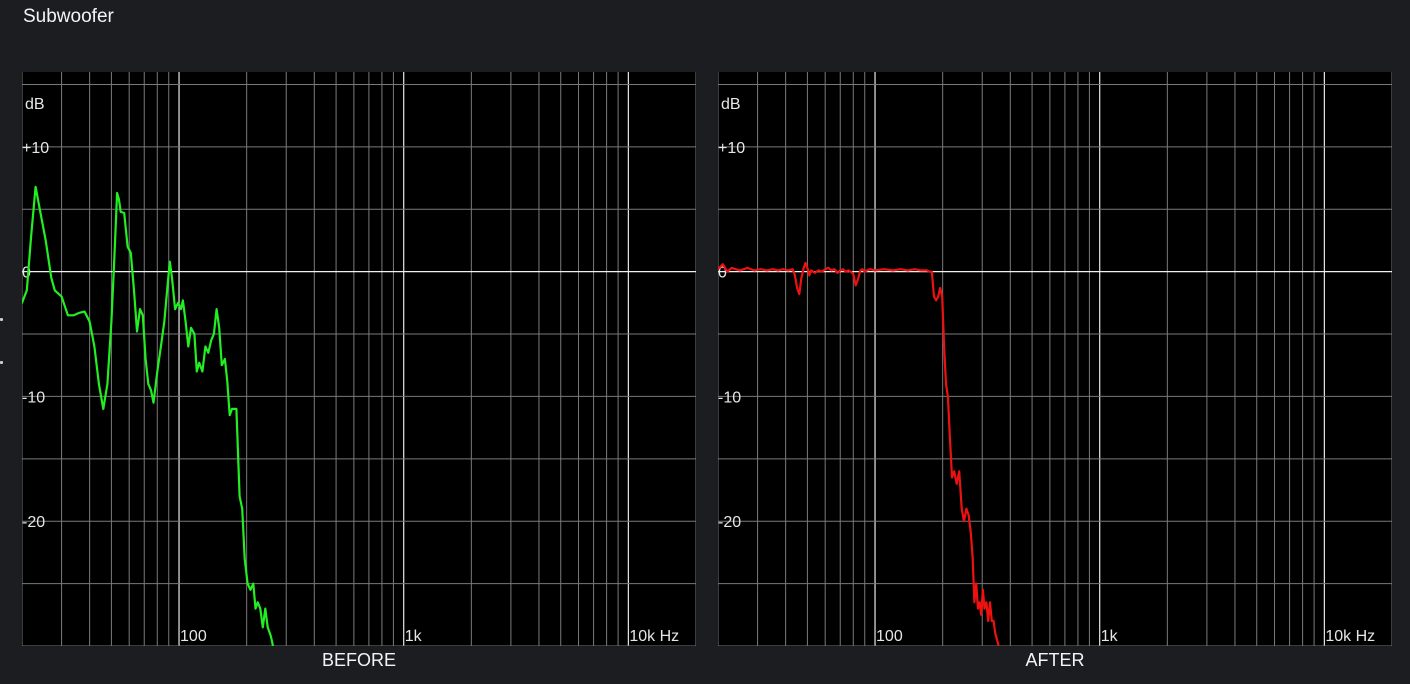 This screenshot has width=1410, height=684. I want to click on after-caption: AFTER, so click(1055, 660).